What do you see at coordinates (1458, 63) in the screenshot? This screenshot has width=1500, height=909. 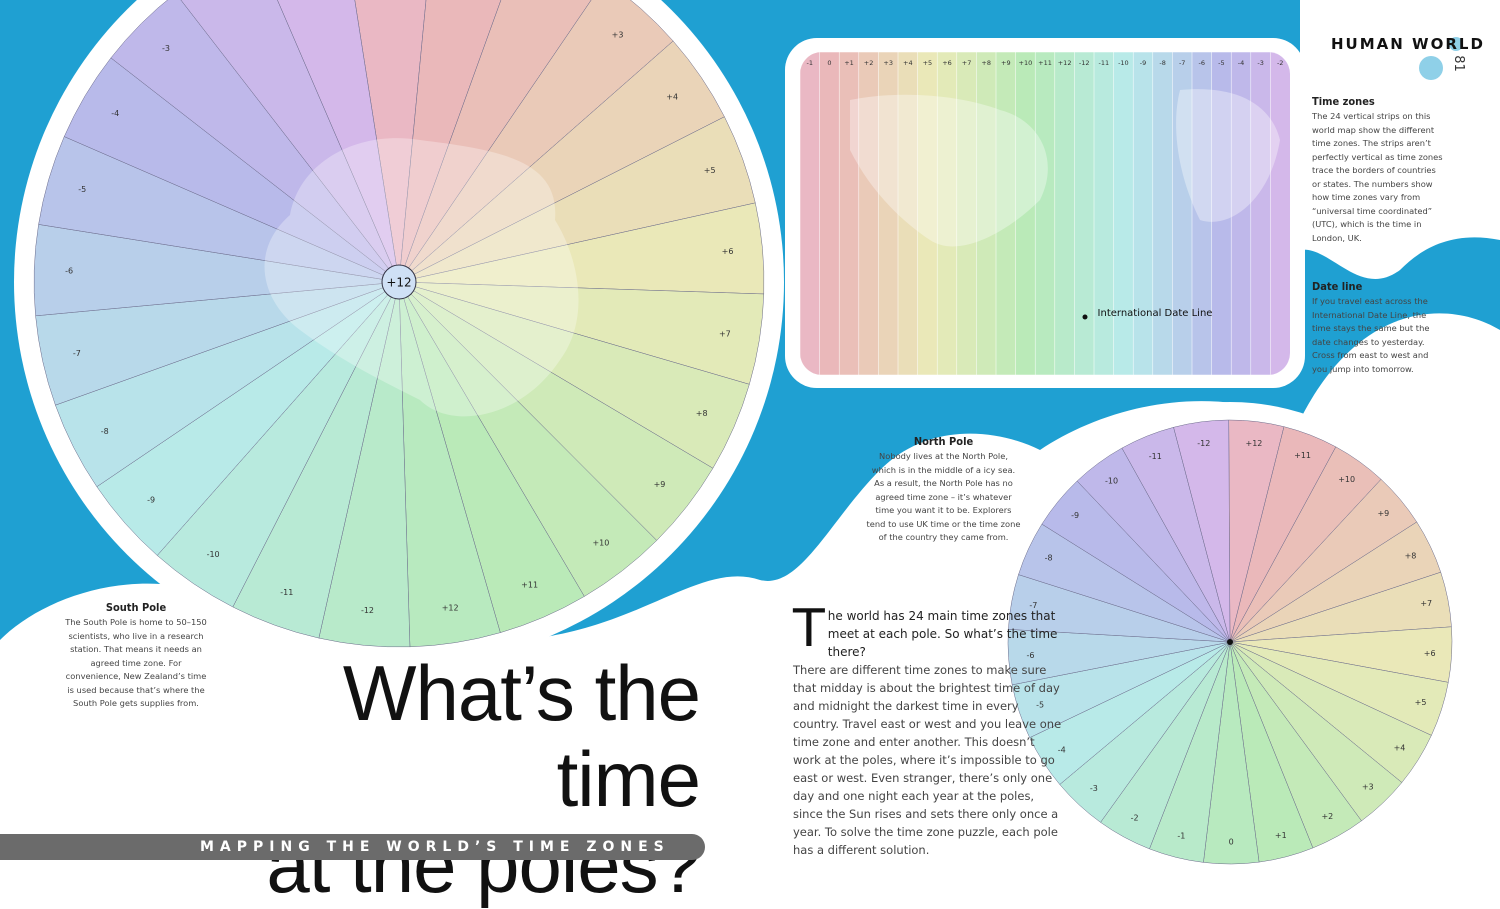 I see `page-number: 81` at bounding box center [1458, 63].